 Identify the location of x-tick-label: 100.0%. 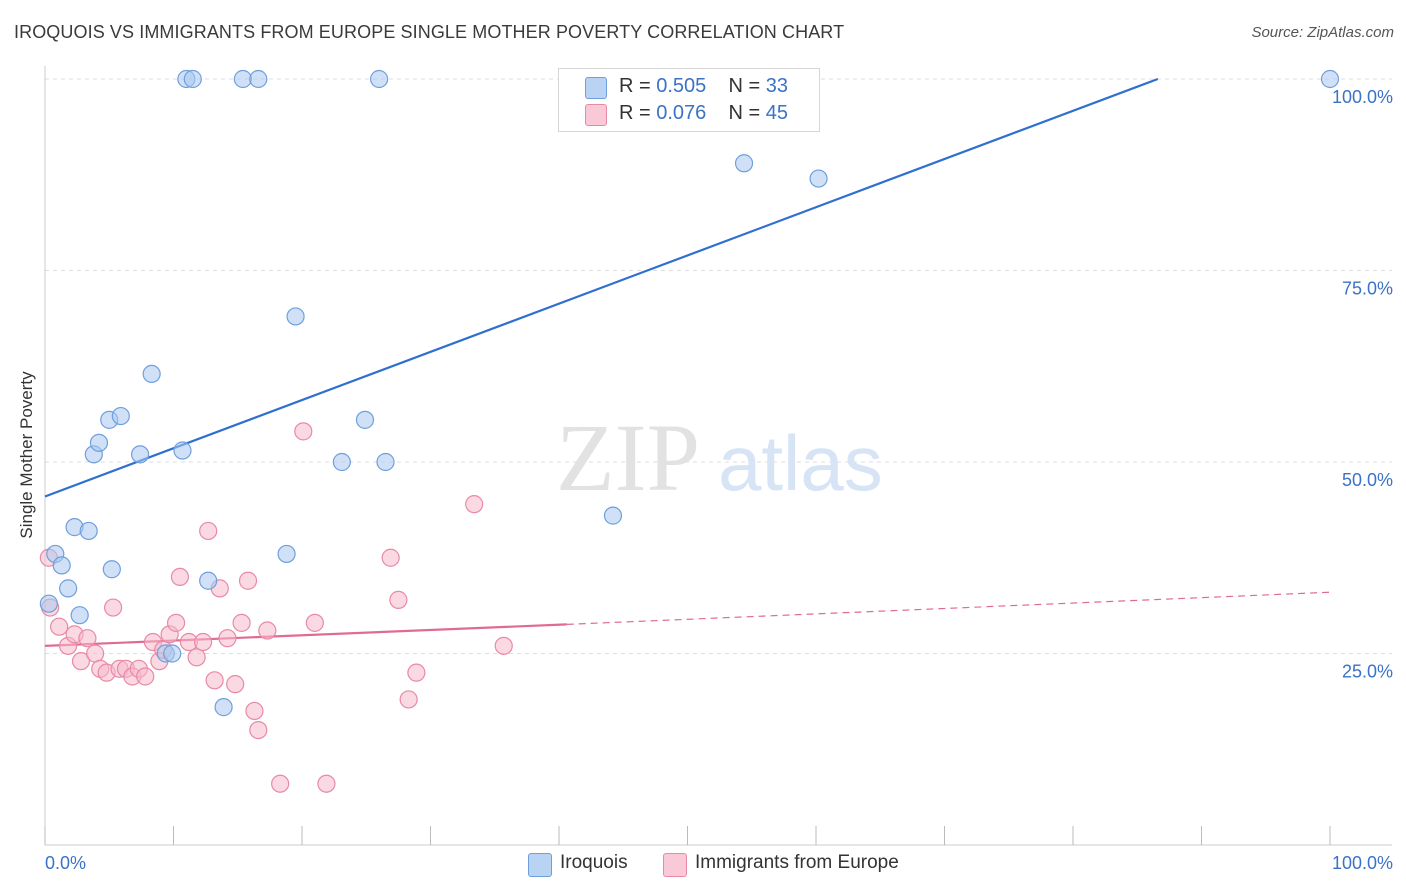
(1362, 863).